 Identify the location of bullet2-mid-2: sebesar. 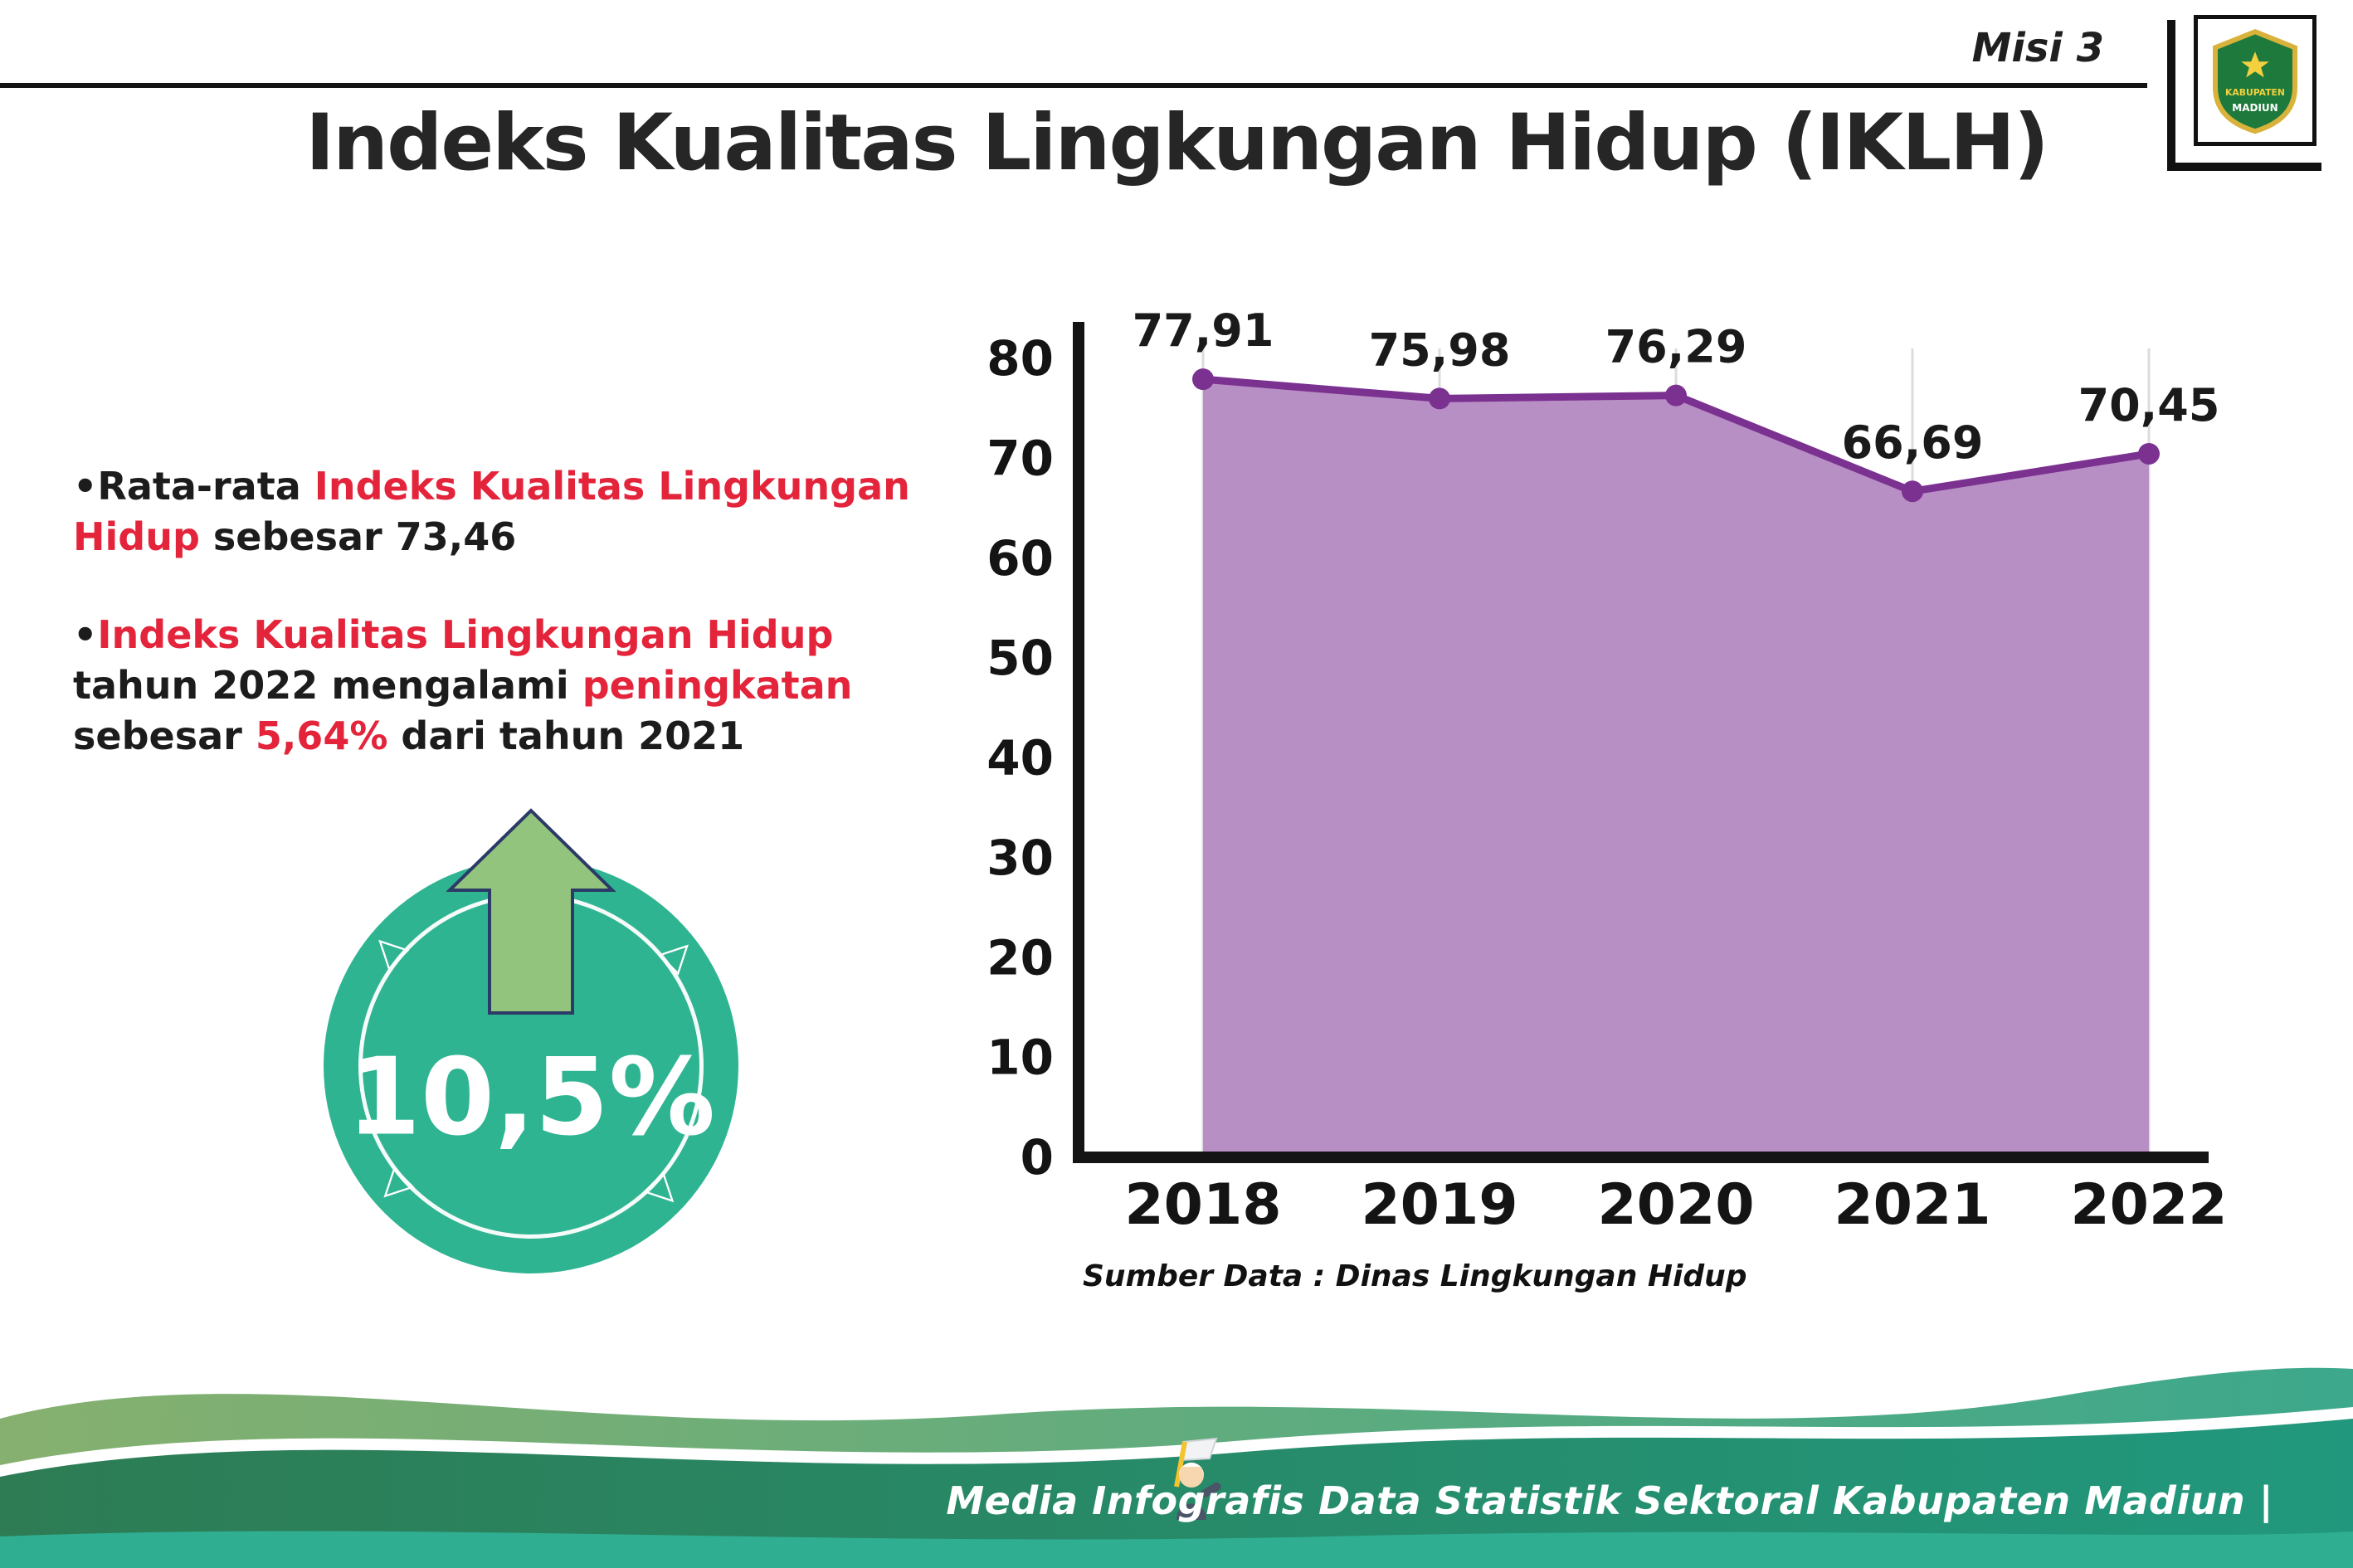
(164, 735).